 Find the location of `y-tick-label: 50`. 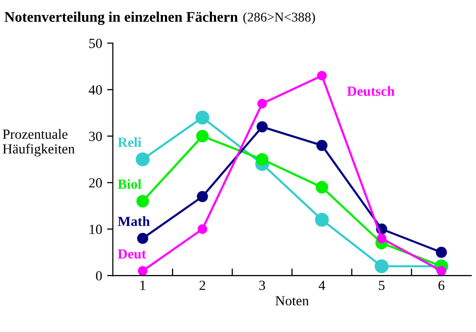

y-tick-label: 50 is located at coordinates (95, 43).